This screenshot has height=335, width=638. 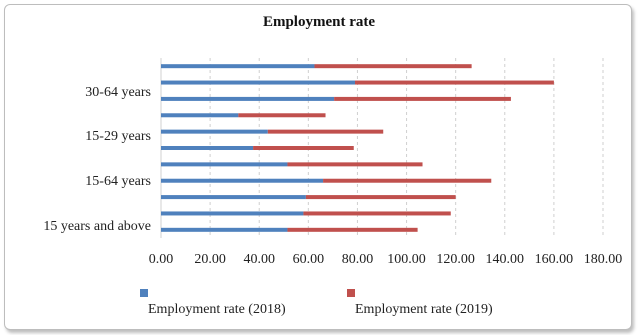 What do you see at coordinates (455, 259) in the screenshot?
I see `x-tick-label: 120.00` at bounding box center [455, 259].